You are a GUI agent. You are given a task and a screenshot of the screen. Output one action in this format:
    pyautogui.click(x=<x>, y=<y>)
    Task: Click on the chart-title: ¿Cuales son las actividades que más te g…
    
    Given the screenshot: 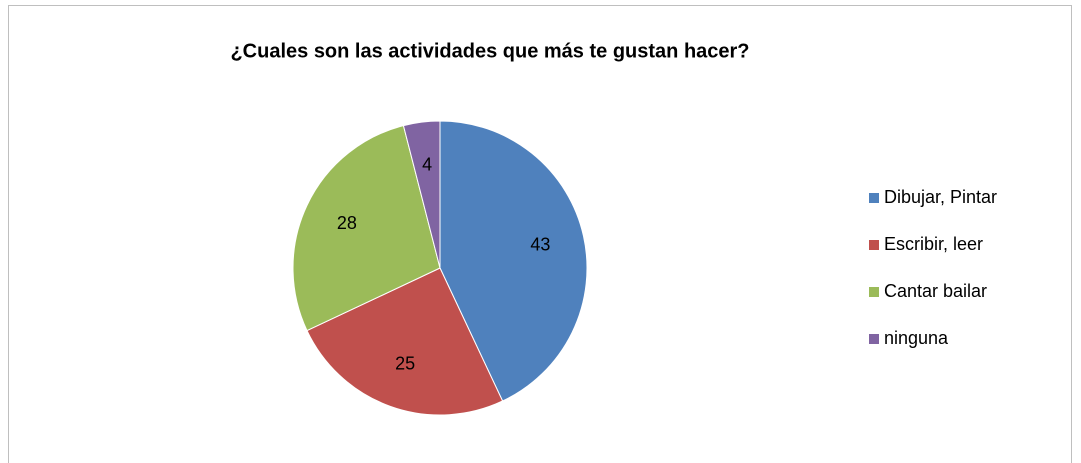 What is the action you would take?
    pyautogui.click(x=489, y=51)
    